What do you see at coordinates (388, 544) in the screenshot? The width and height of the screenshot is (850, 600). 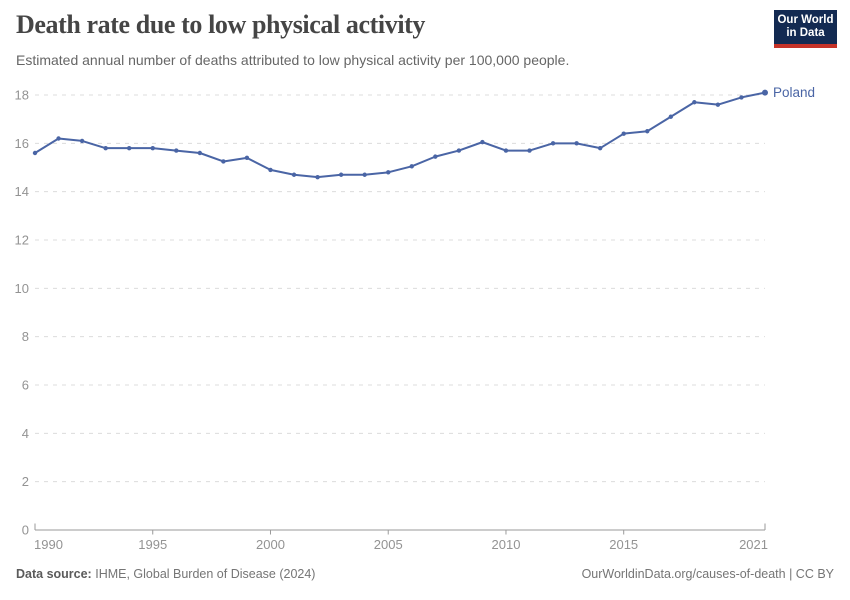 I see `x-tick-label: 2005` at bounding box center [388, 544].